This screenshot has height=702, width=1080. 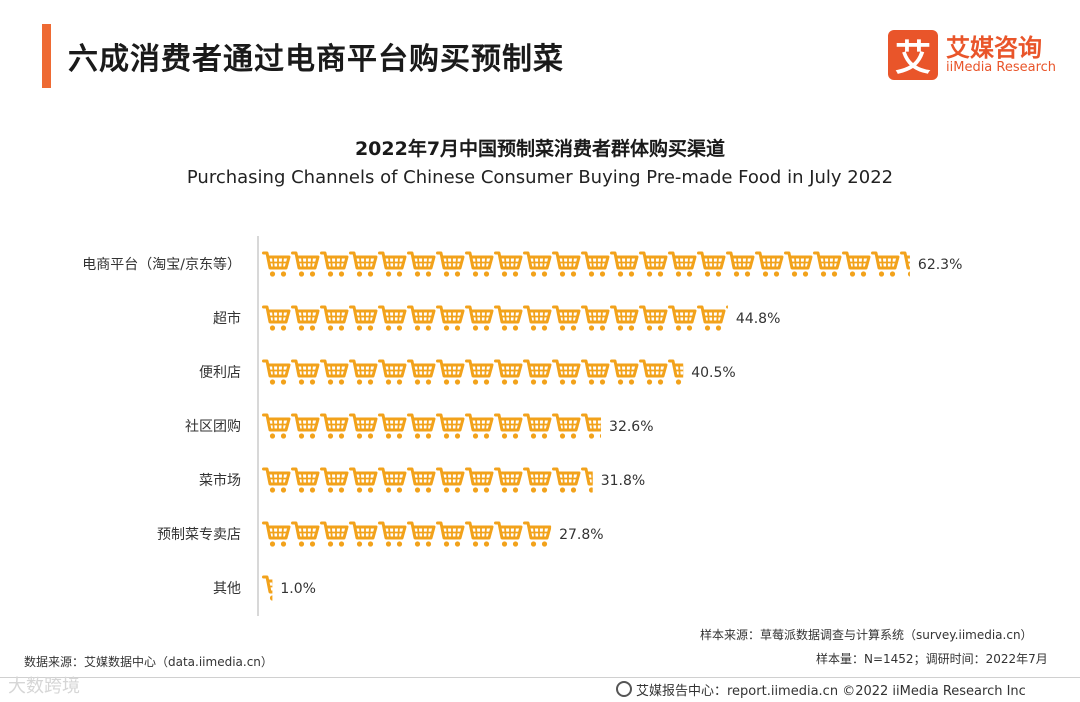 What do you see at coordinates (624, 689) in the screenshot?
I see `globe-icon` at bounding box center [624, 689].